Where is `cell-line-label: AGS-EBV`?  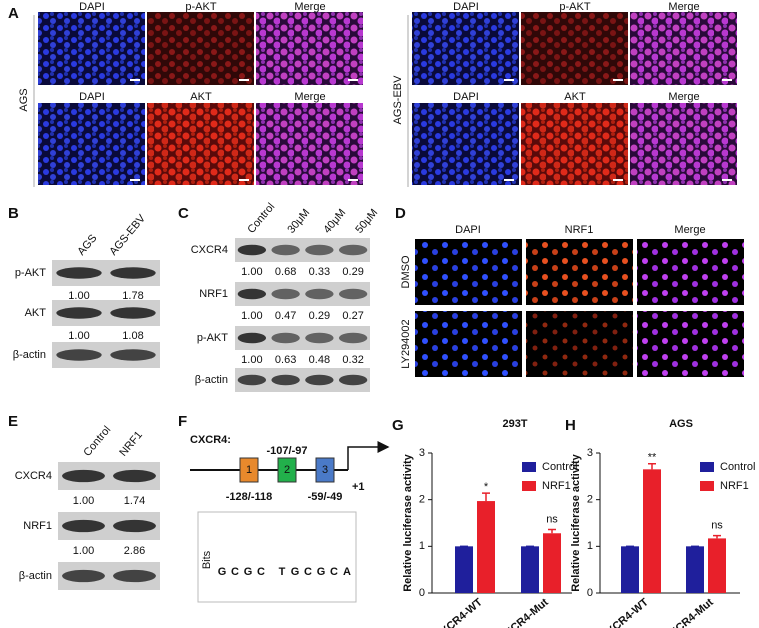
cell-line-label: AGS-EBV is located at coordinates (398, 100).